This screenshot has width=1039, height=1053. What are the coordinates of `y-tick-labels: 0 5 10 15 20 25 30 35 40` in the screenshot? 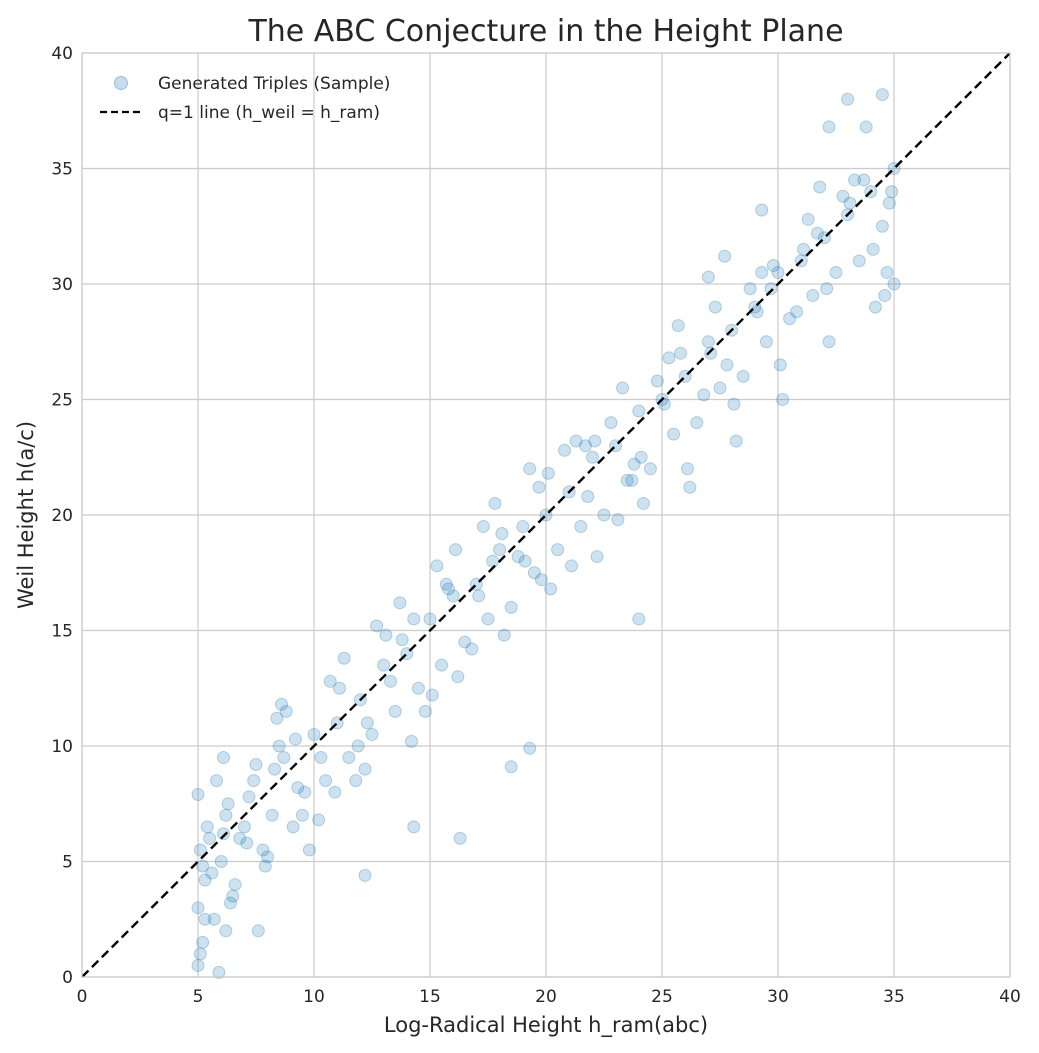 It's located at (62, 516).